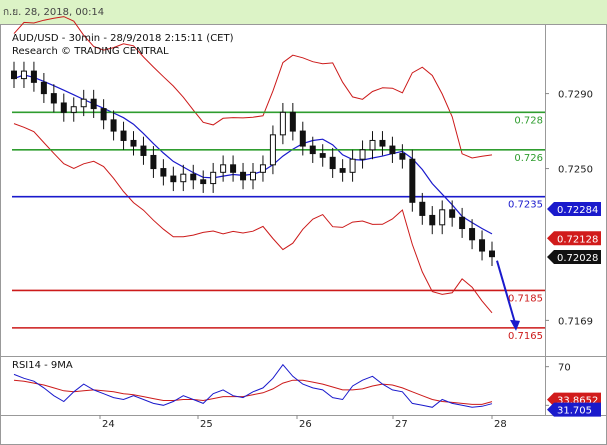  I want to click on rsi-badge, so click(574, 409).